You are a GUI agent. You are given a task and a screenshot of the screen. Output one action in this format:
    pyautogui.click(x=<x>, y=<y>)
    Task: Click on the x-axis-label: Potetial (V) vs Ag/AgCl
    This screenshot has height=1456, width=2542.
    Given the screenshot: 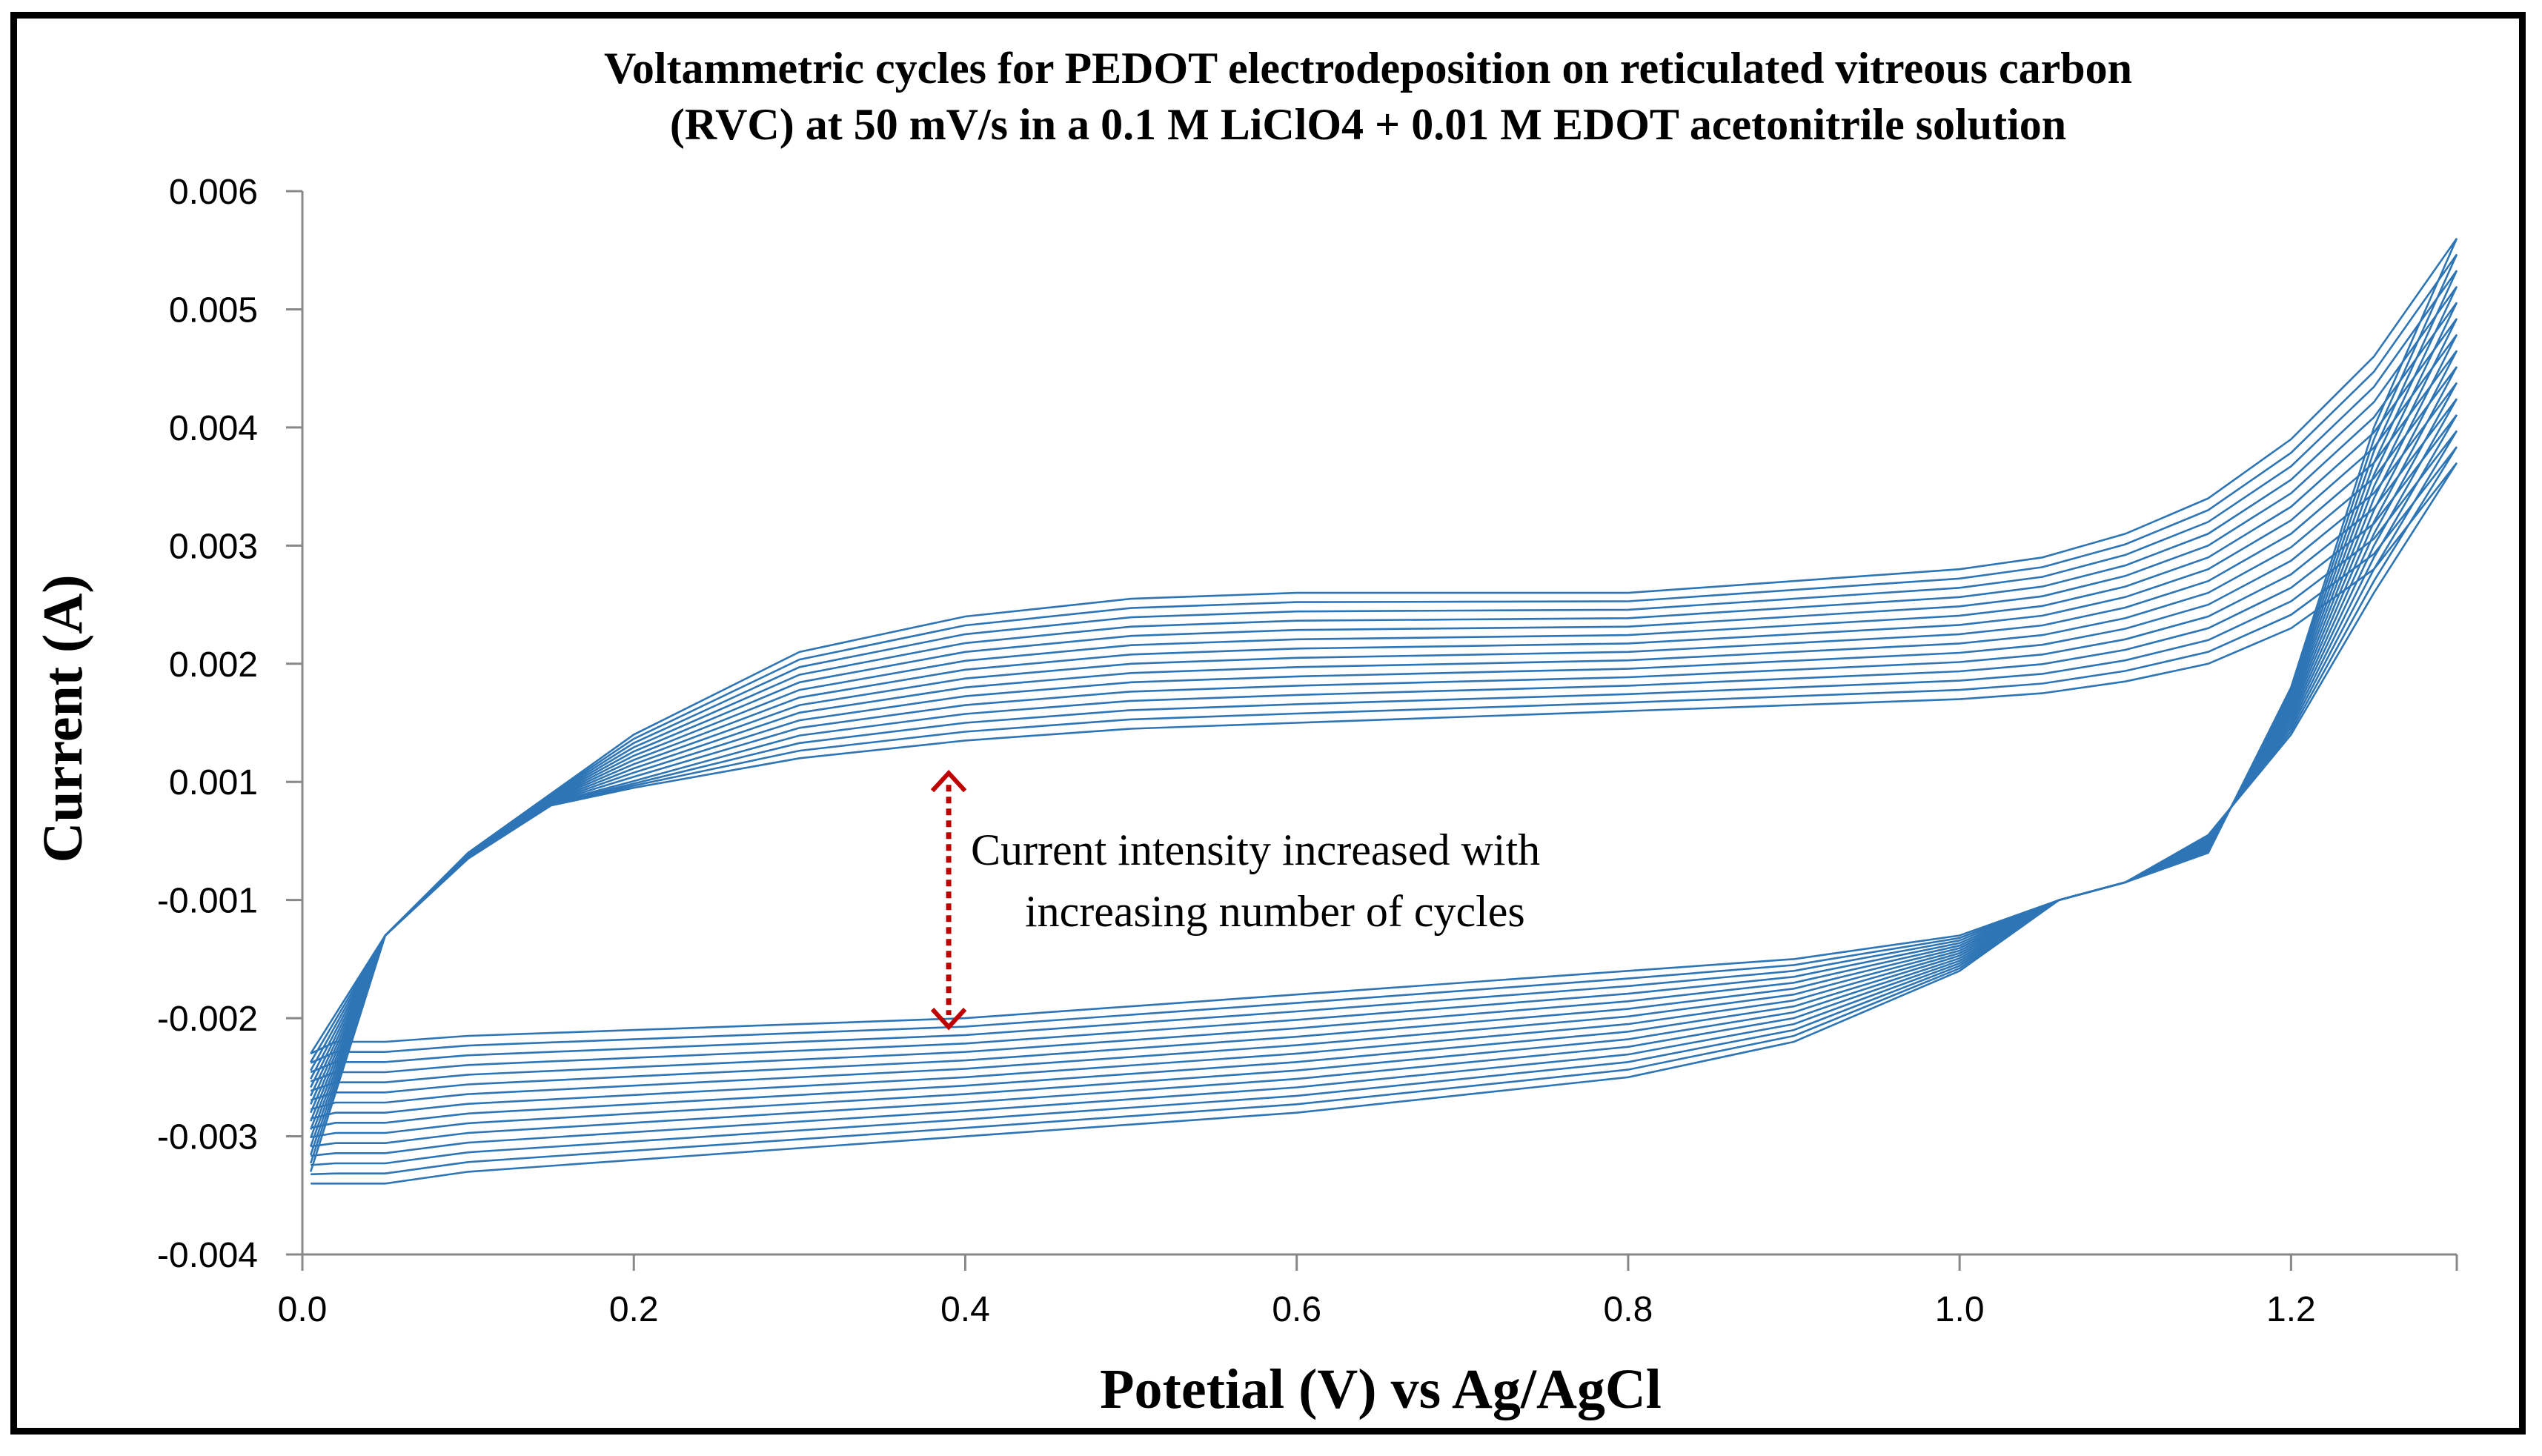 What is the action you would take?
    pyautogui.click(x=1381, y=1389)
    